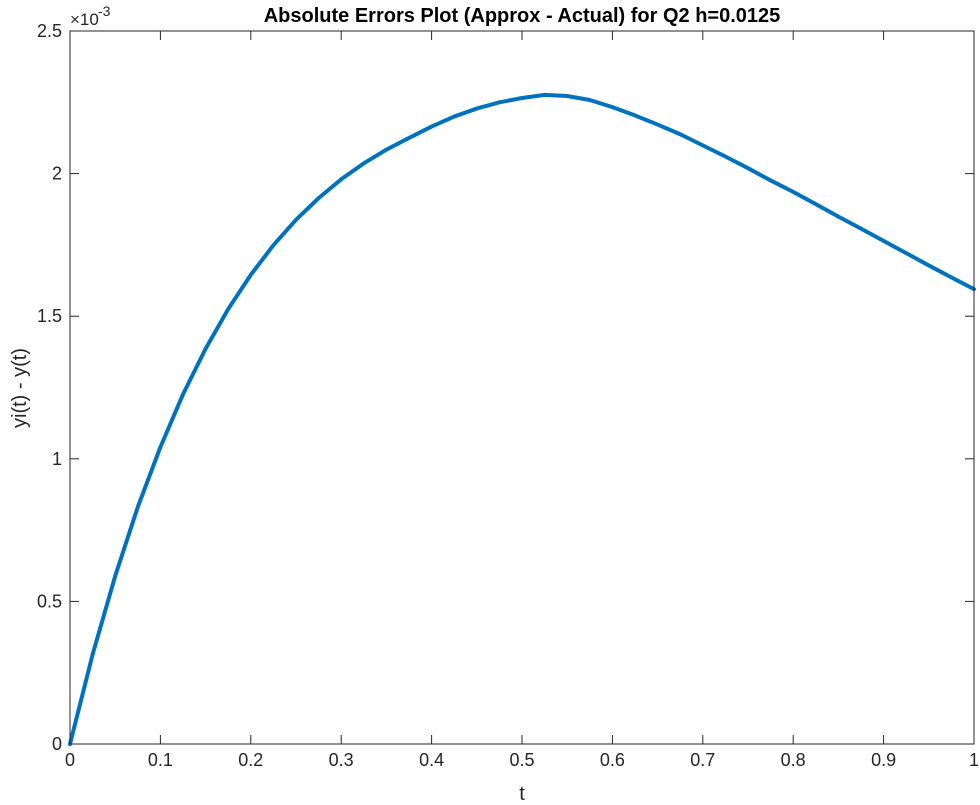 The image size is (980, 805). Describe the element at coordinates (793, 760) in the screenshot. I see `x-tick-label: 0.8` at that location.